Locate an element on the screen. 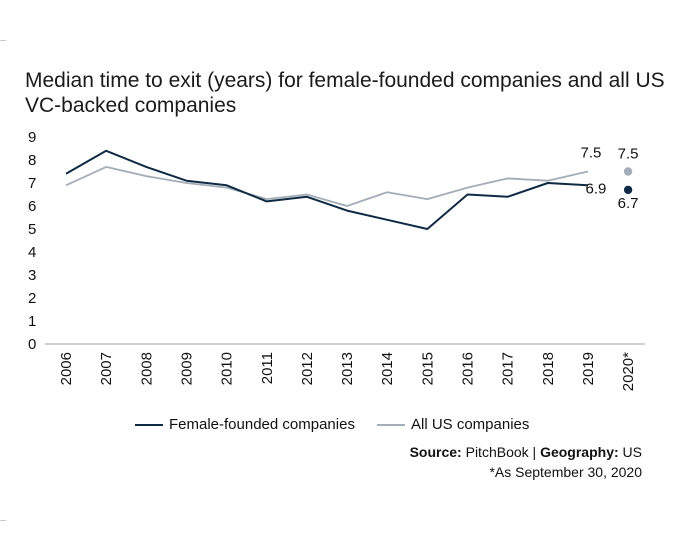  y-tick-label: 9 is located at coordinates (32, 137).